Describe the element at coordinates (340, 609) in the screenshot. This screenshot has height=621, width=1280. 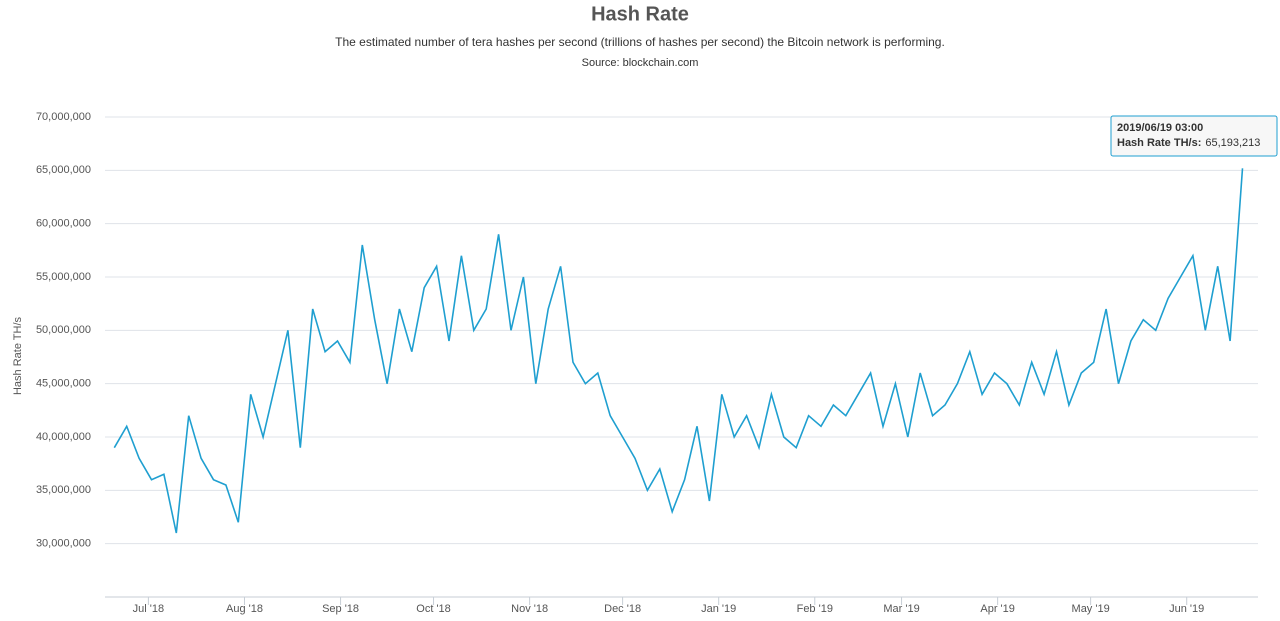
I see `x-tick-label: Sep '18` at that location.